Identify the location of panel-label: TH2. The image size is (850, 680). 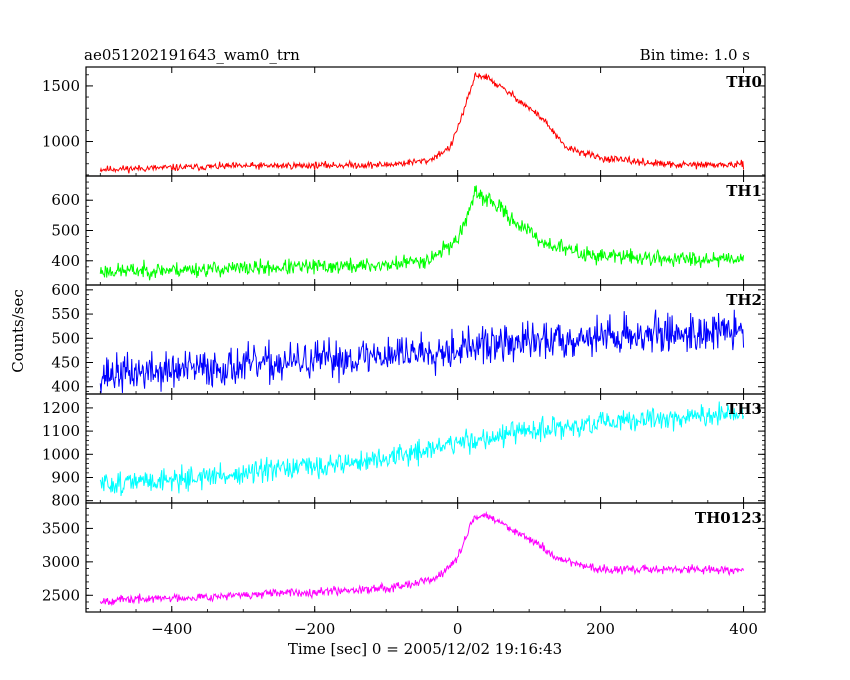
(744, 300).